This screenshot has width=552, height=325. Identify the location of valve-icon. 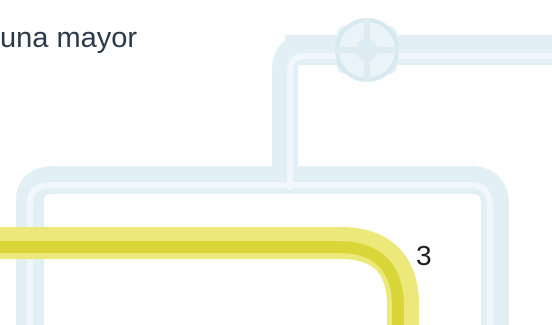
(367, 50).